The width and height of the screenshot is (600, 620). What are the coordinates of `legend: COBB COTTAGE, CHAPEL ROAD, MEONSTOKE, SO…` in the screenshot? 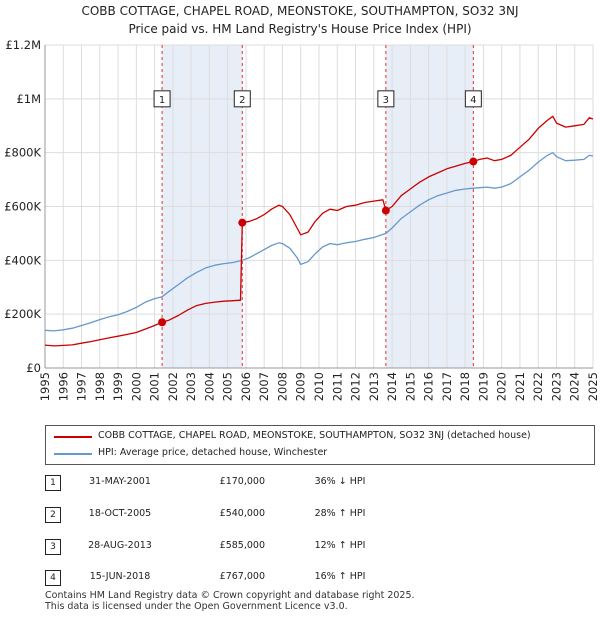 It's located at (320, 445).